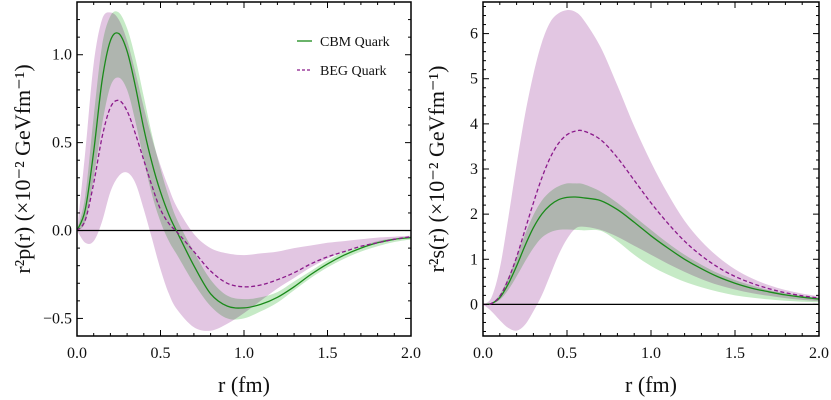  I want to click on y-tick-label: 3, so click(474, 169).